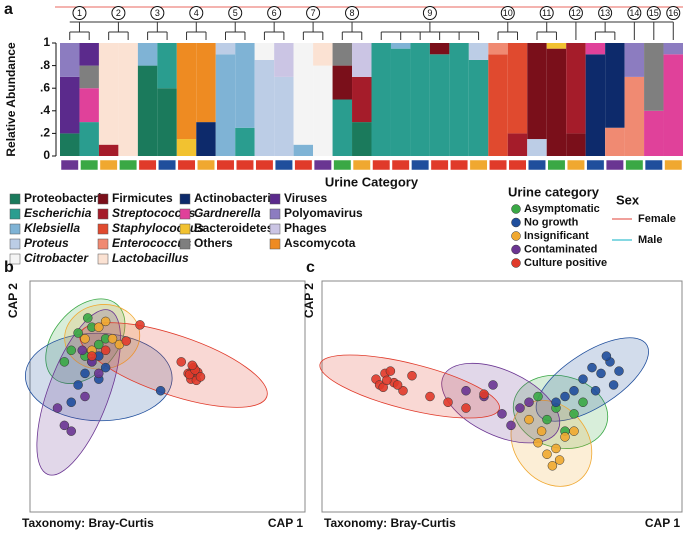 Image resolution: width=685 pixels, height=533 pixels. I want to click on legend-label: Proteobacteria, so click(66, 198).